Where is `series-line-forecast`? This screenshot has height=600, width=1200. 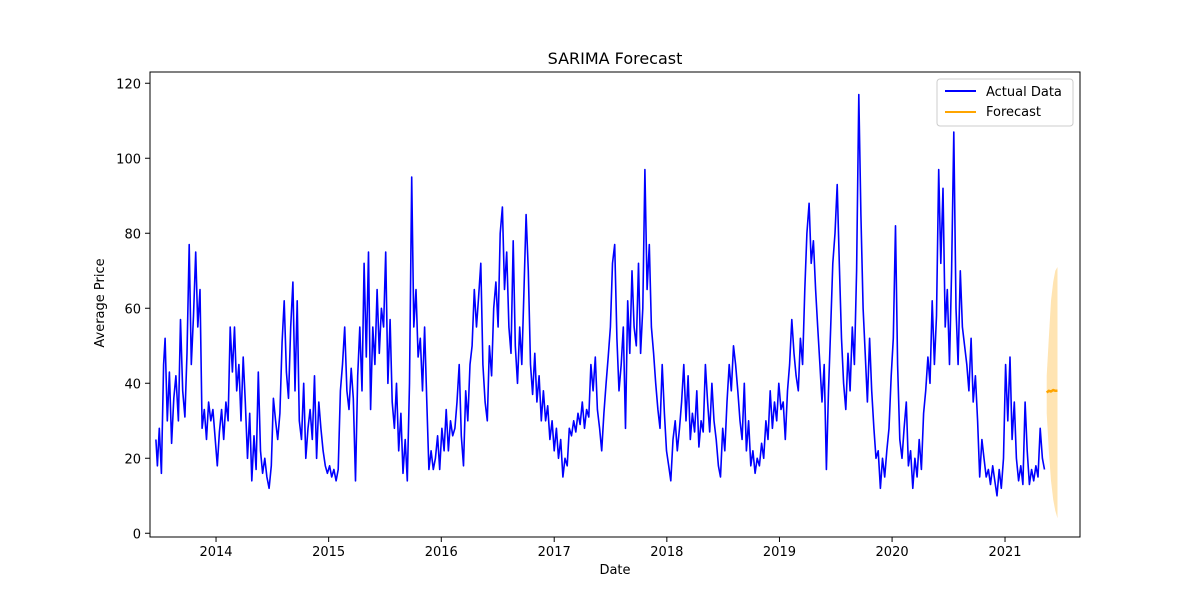 series-line-forecast is located at coordinates (1051, 391).